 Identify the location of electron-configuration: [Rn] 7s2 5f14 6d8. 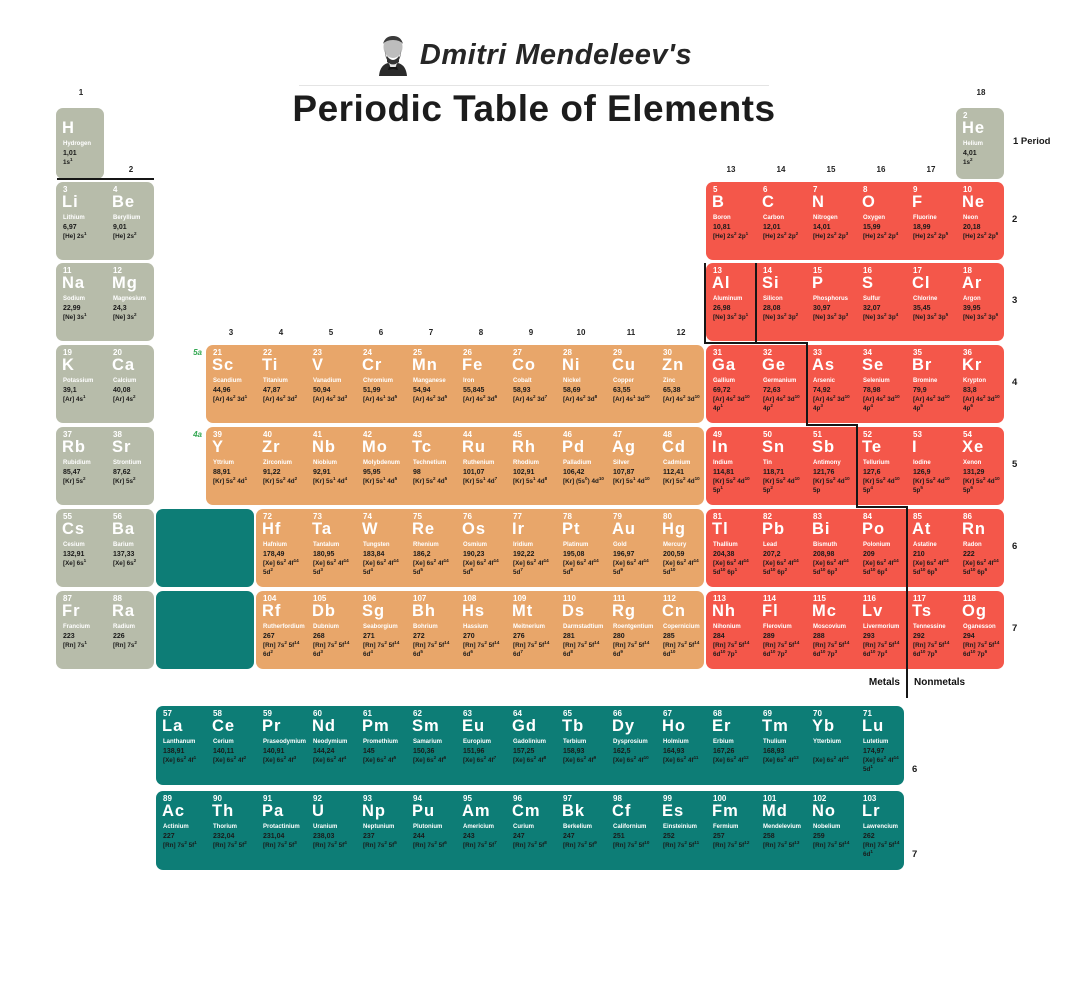
(581, 648).